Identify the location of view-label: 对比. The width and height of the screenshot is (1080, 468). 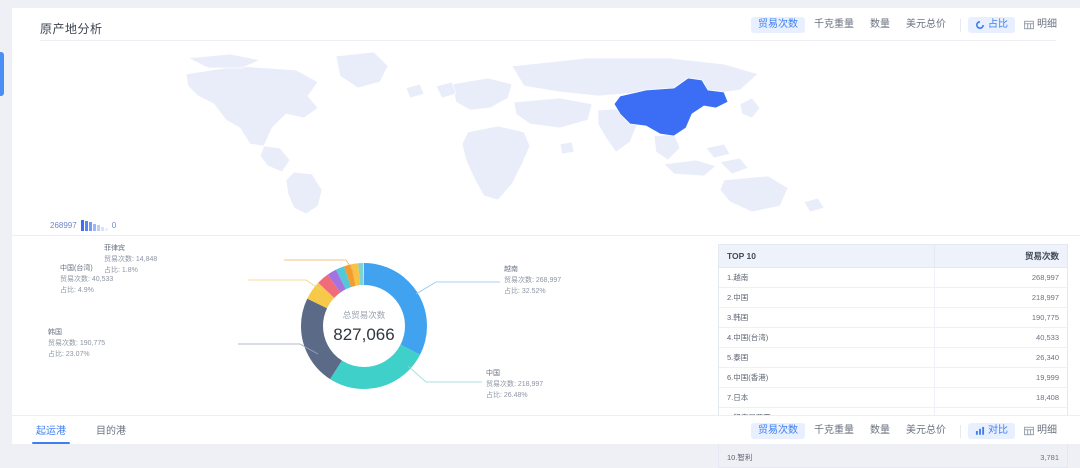
(998, 430).